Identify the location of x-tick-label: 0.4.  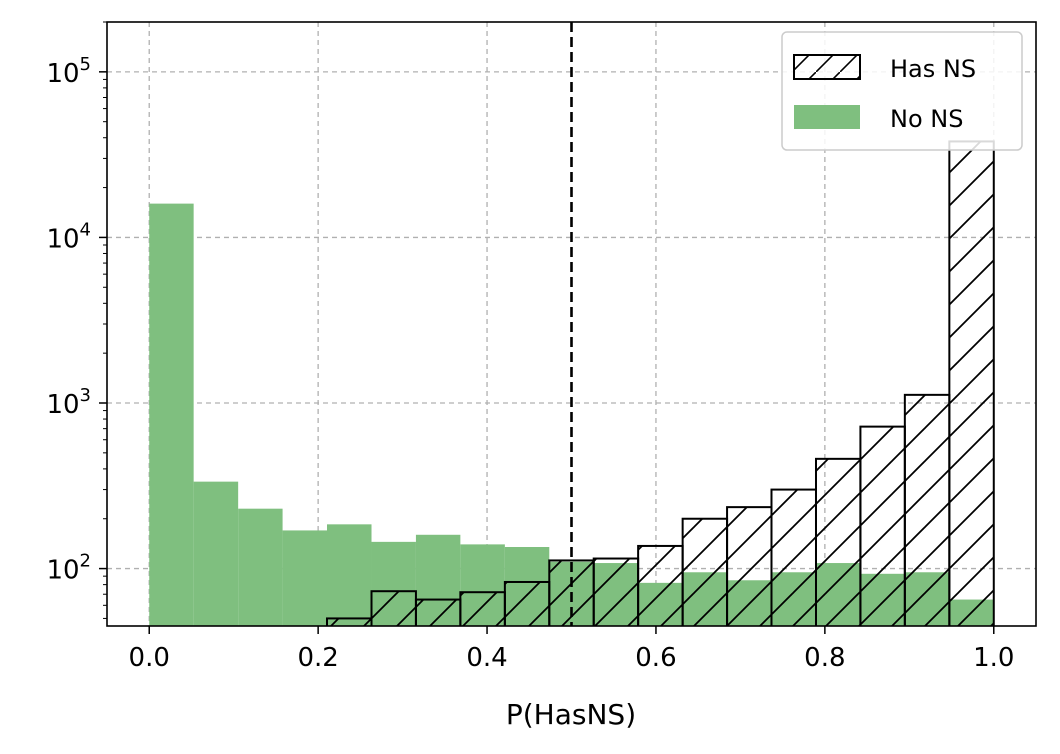
(486, 658).